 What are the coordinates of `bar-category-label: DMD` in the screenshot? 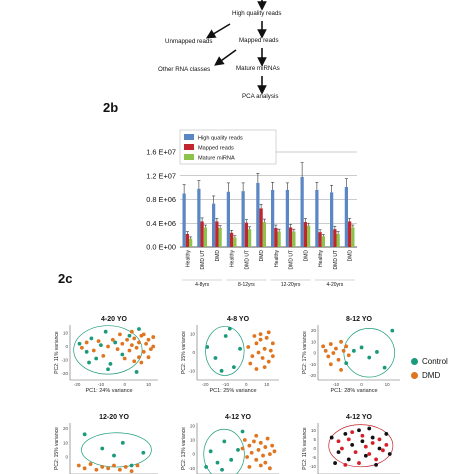 It's located at (262, 256).